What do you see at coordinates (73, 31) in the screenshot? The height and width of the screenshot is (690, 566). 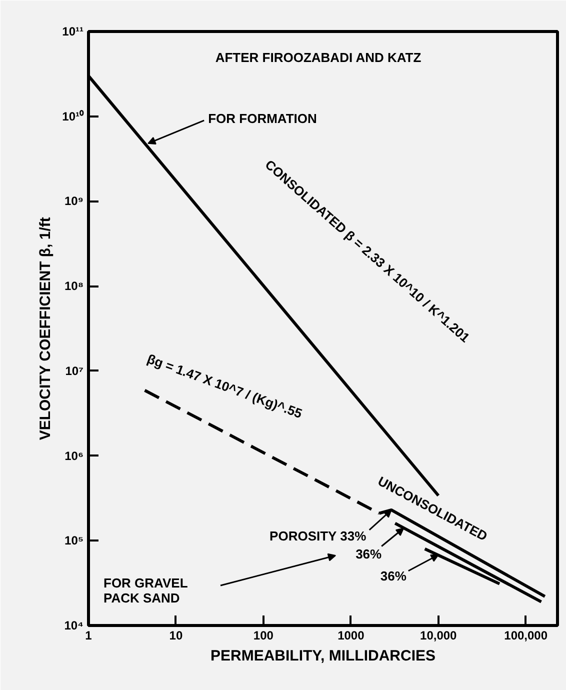 I see `y-tick-label: 10¹¹` at bounding box center [73, 31].